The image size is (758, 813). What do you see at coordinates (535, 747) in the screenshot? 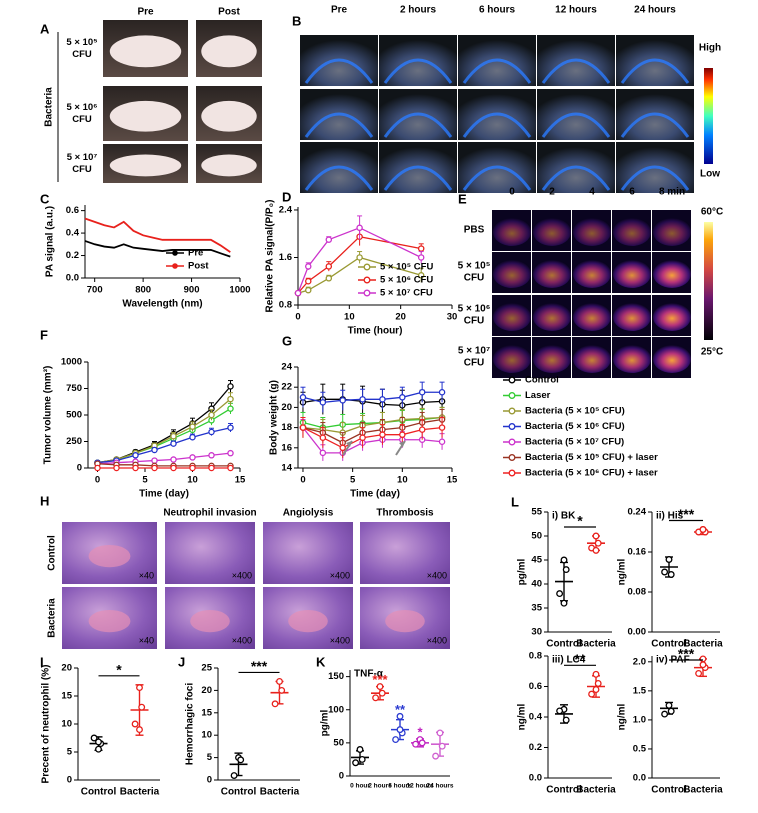
I see `y-tick-label: 0.2` at bounding box center [535, 747].